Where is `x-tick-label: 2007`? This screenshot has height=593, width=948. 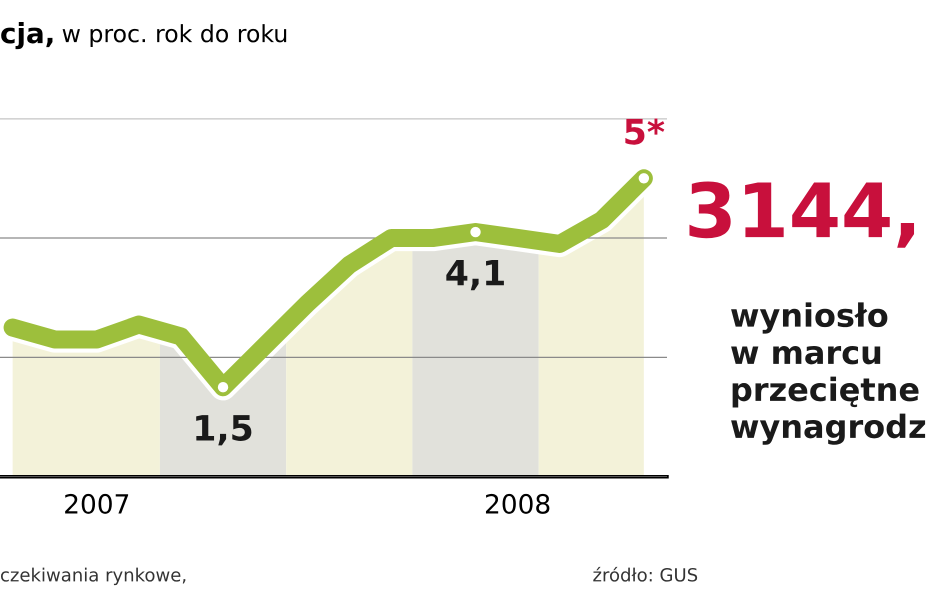
x-tick-label: 2007 is located at coordinates (96, 504).